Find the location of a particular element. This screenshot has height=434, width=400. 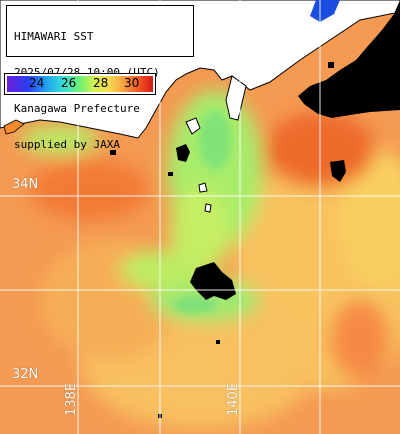

title-line-1: HIMAWARI SST is located at coordinates (54, 36).